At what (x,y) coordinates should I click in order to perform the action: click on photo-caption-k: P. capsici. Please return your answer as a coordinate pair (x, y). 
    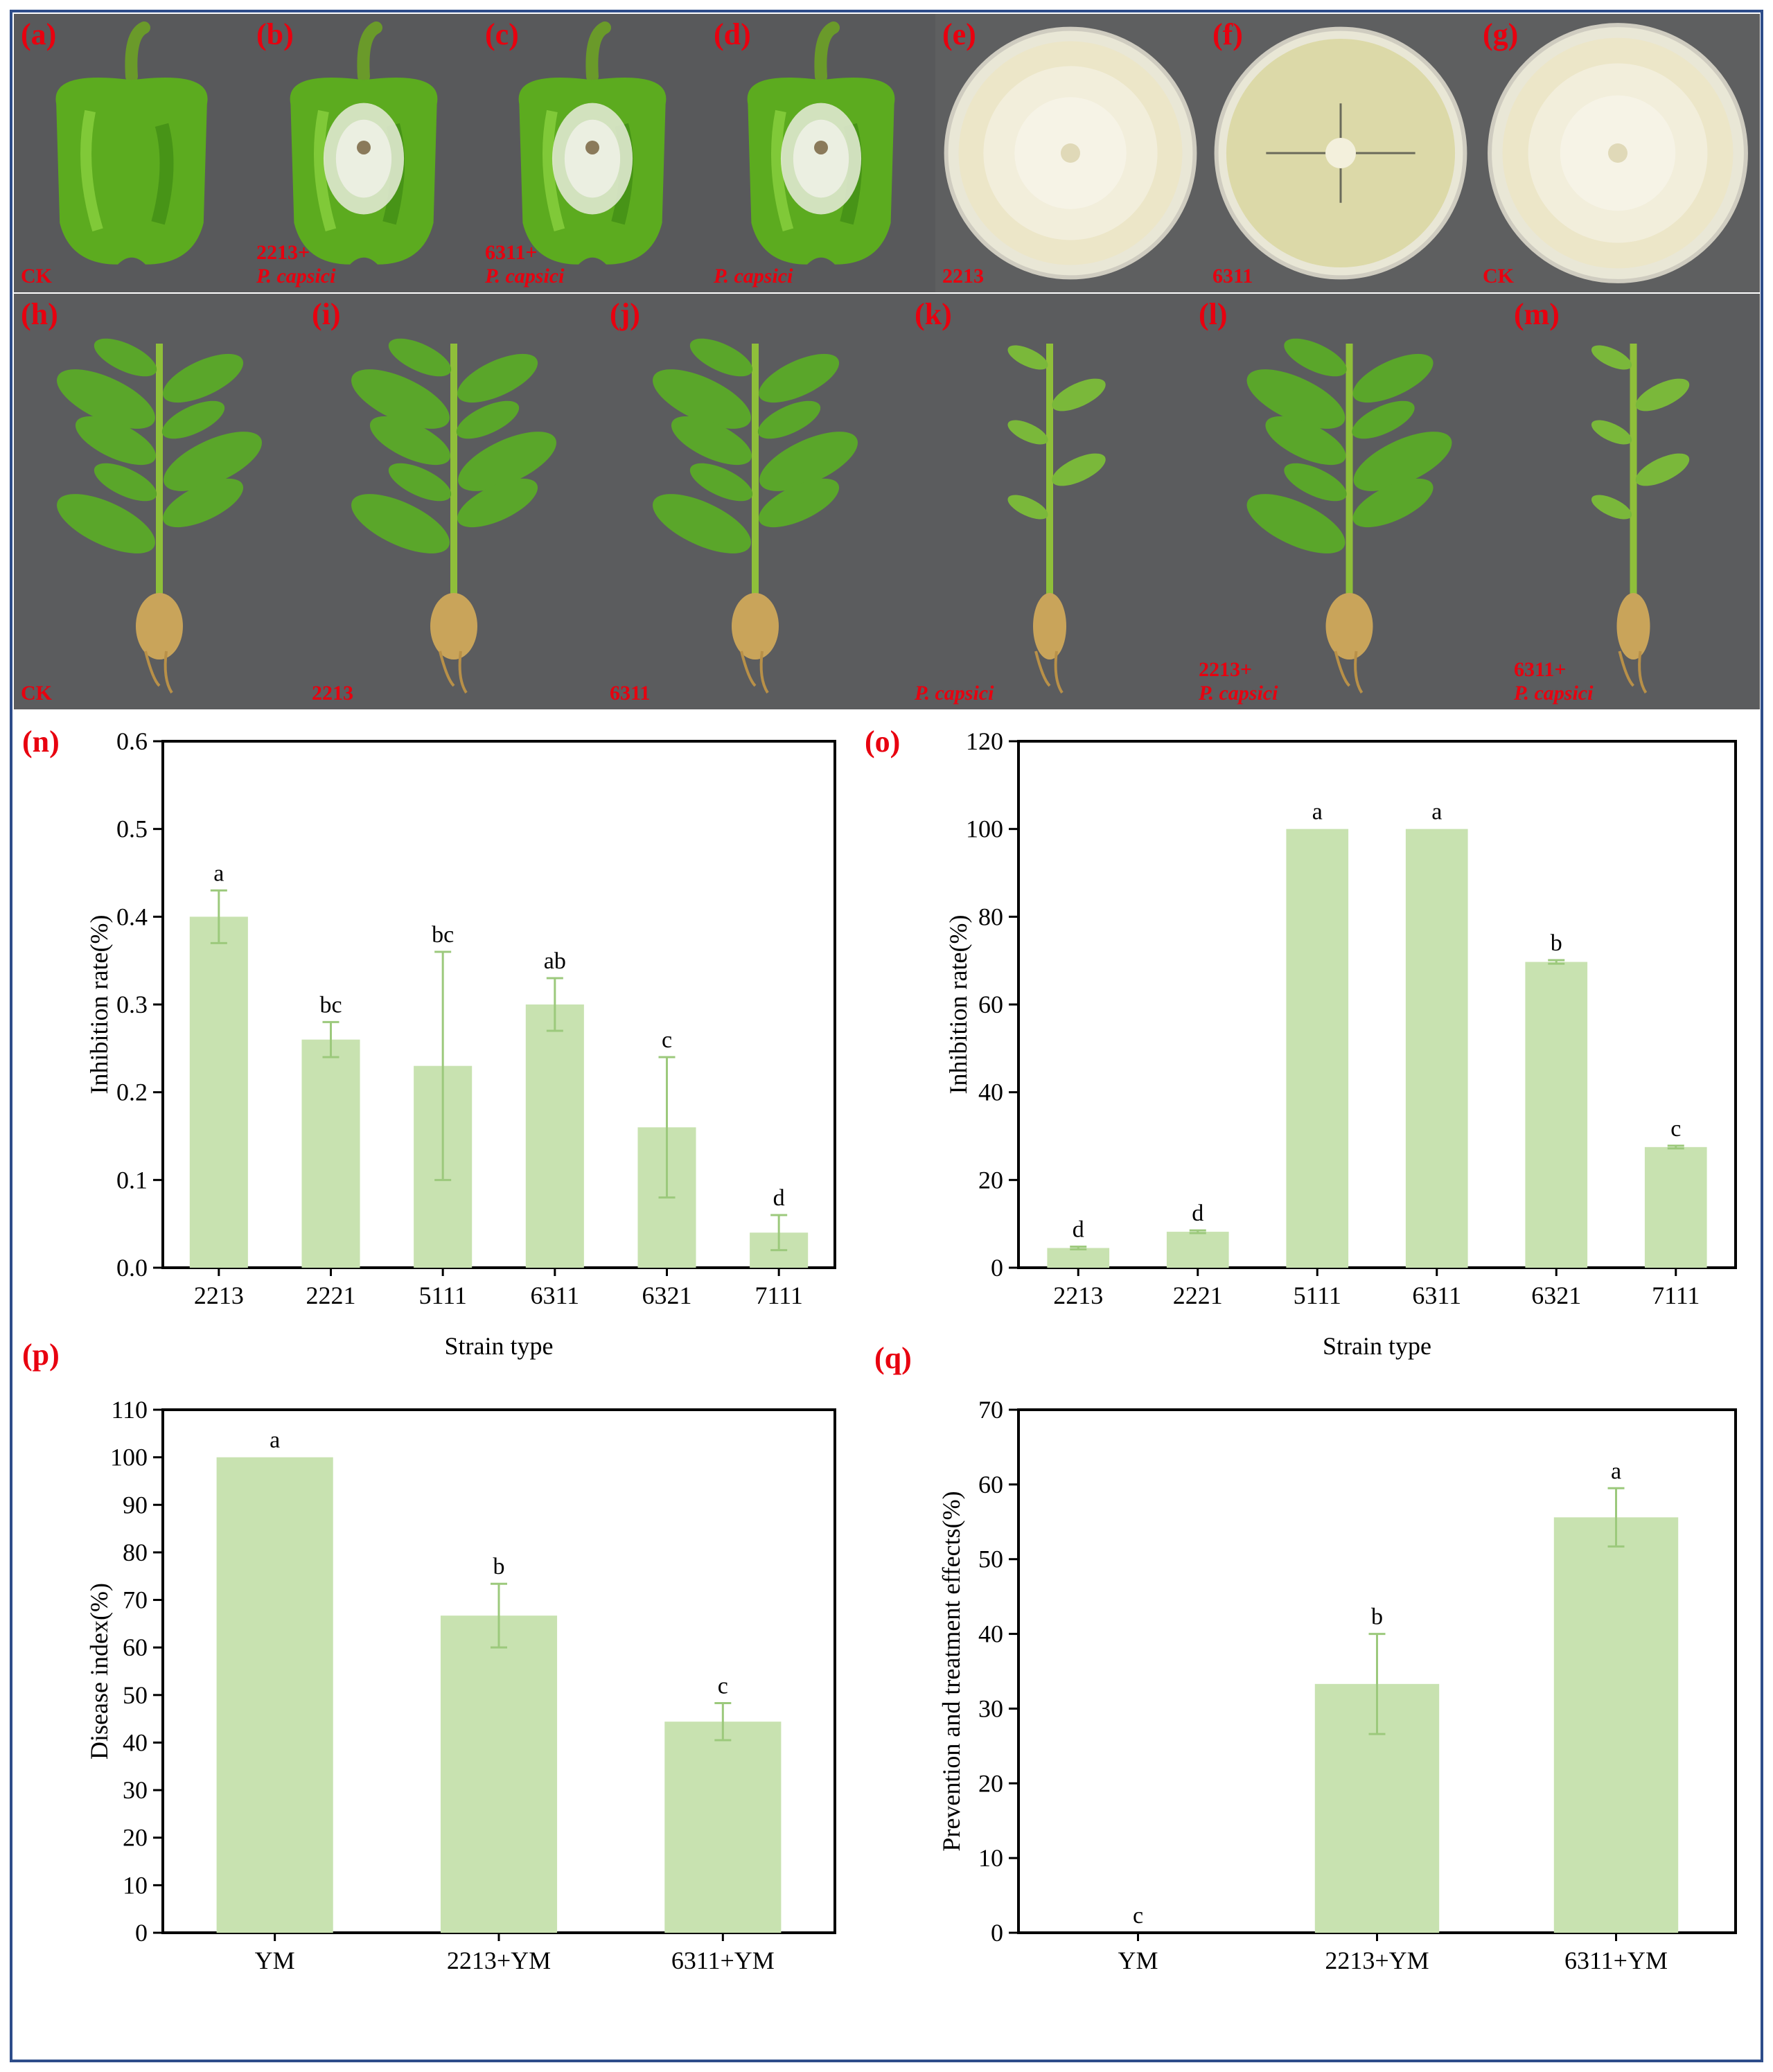
    Looking at the image, I should click on (954, 693).